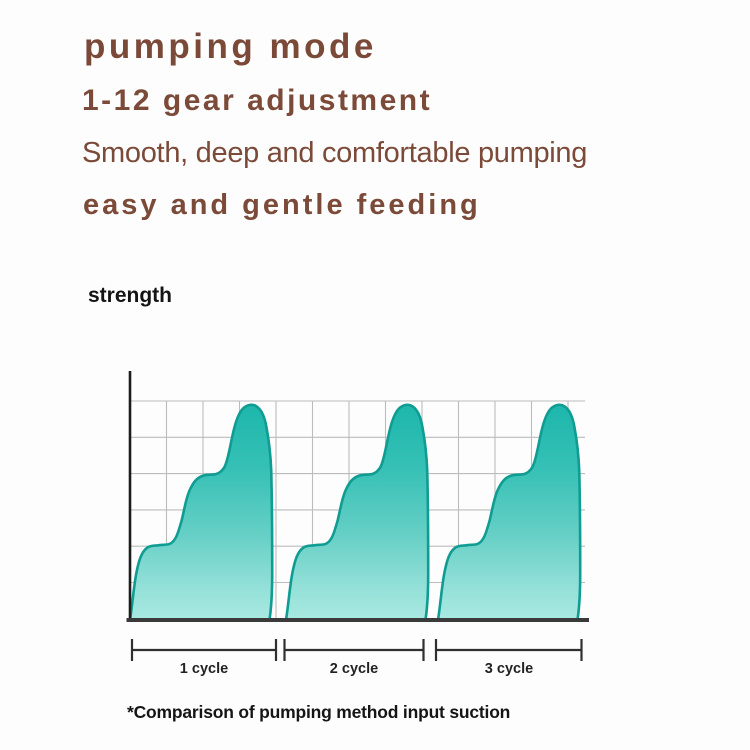  Describe the element at coordinates (230, 46) in the screenshot. I see `page-title: pumping mode` at that location.